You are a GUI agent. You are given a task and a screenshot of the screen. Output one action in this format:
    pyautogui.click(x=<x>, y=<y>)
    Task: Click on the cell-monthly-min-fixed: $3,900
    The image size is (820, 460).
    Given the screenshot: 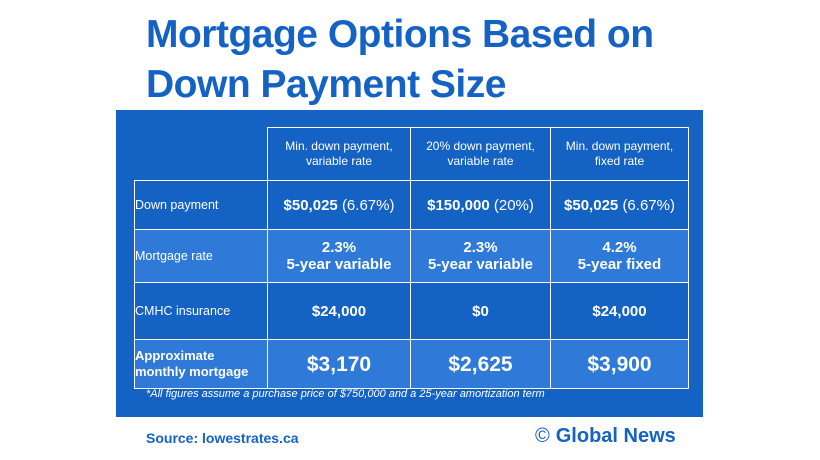 What is the action you would take?
    pyautogui.click(x=619, y=364)
    